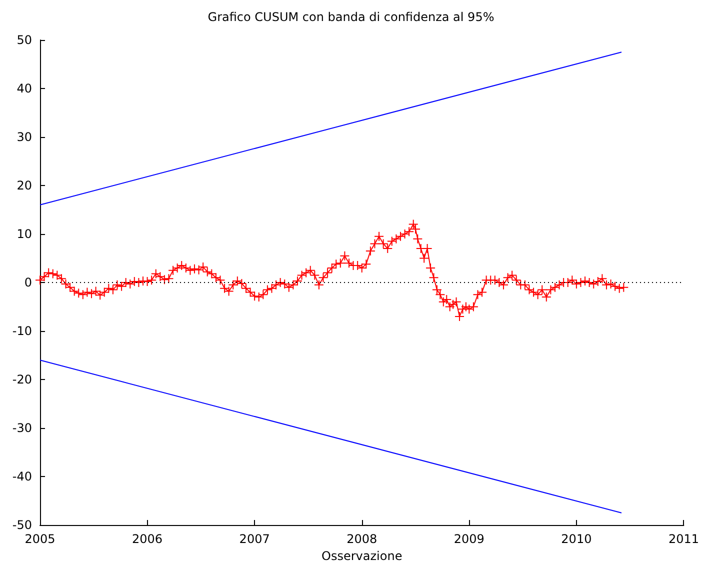 The width and height of the screenshot is (702, 574). I want to click on y-tick-label: -30, so click(22, 428).